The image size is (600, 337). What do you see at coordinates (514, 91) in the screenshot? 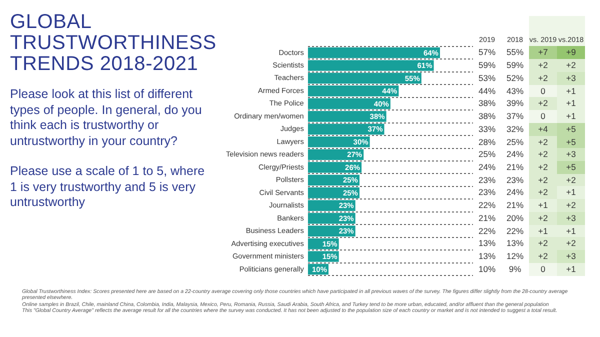
I see `data-label: 43%` at bounding box center [514, 91].